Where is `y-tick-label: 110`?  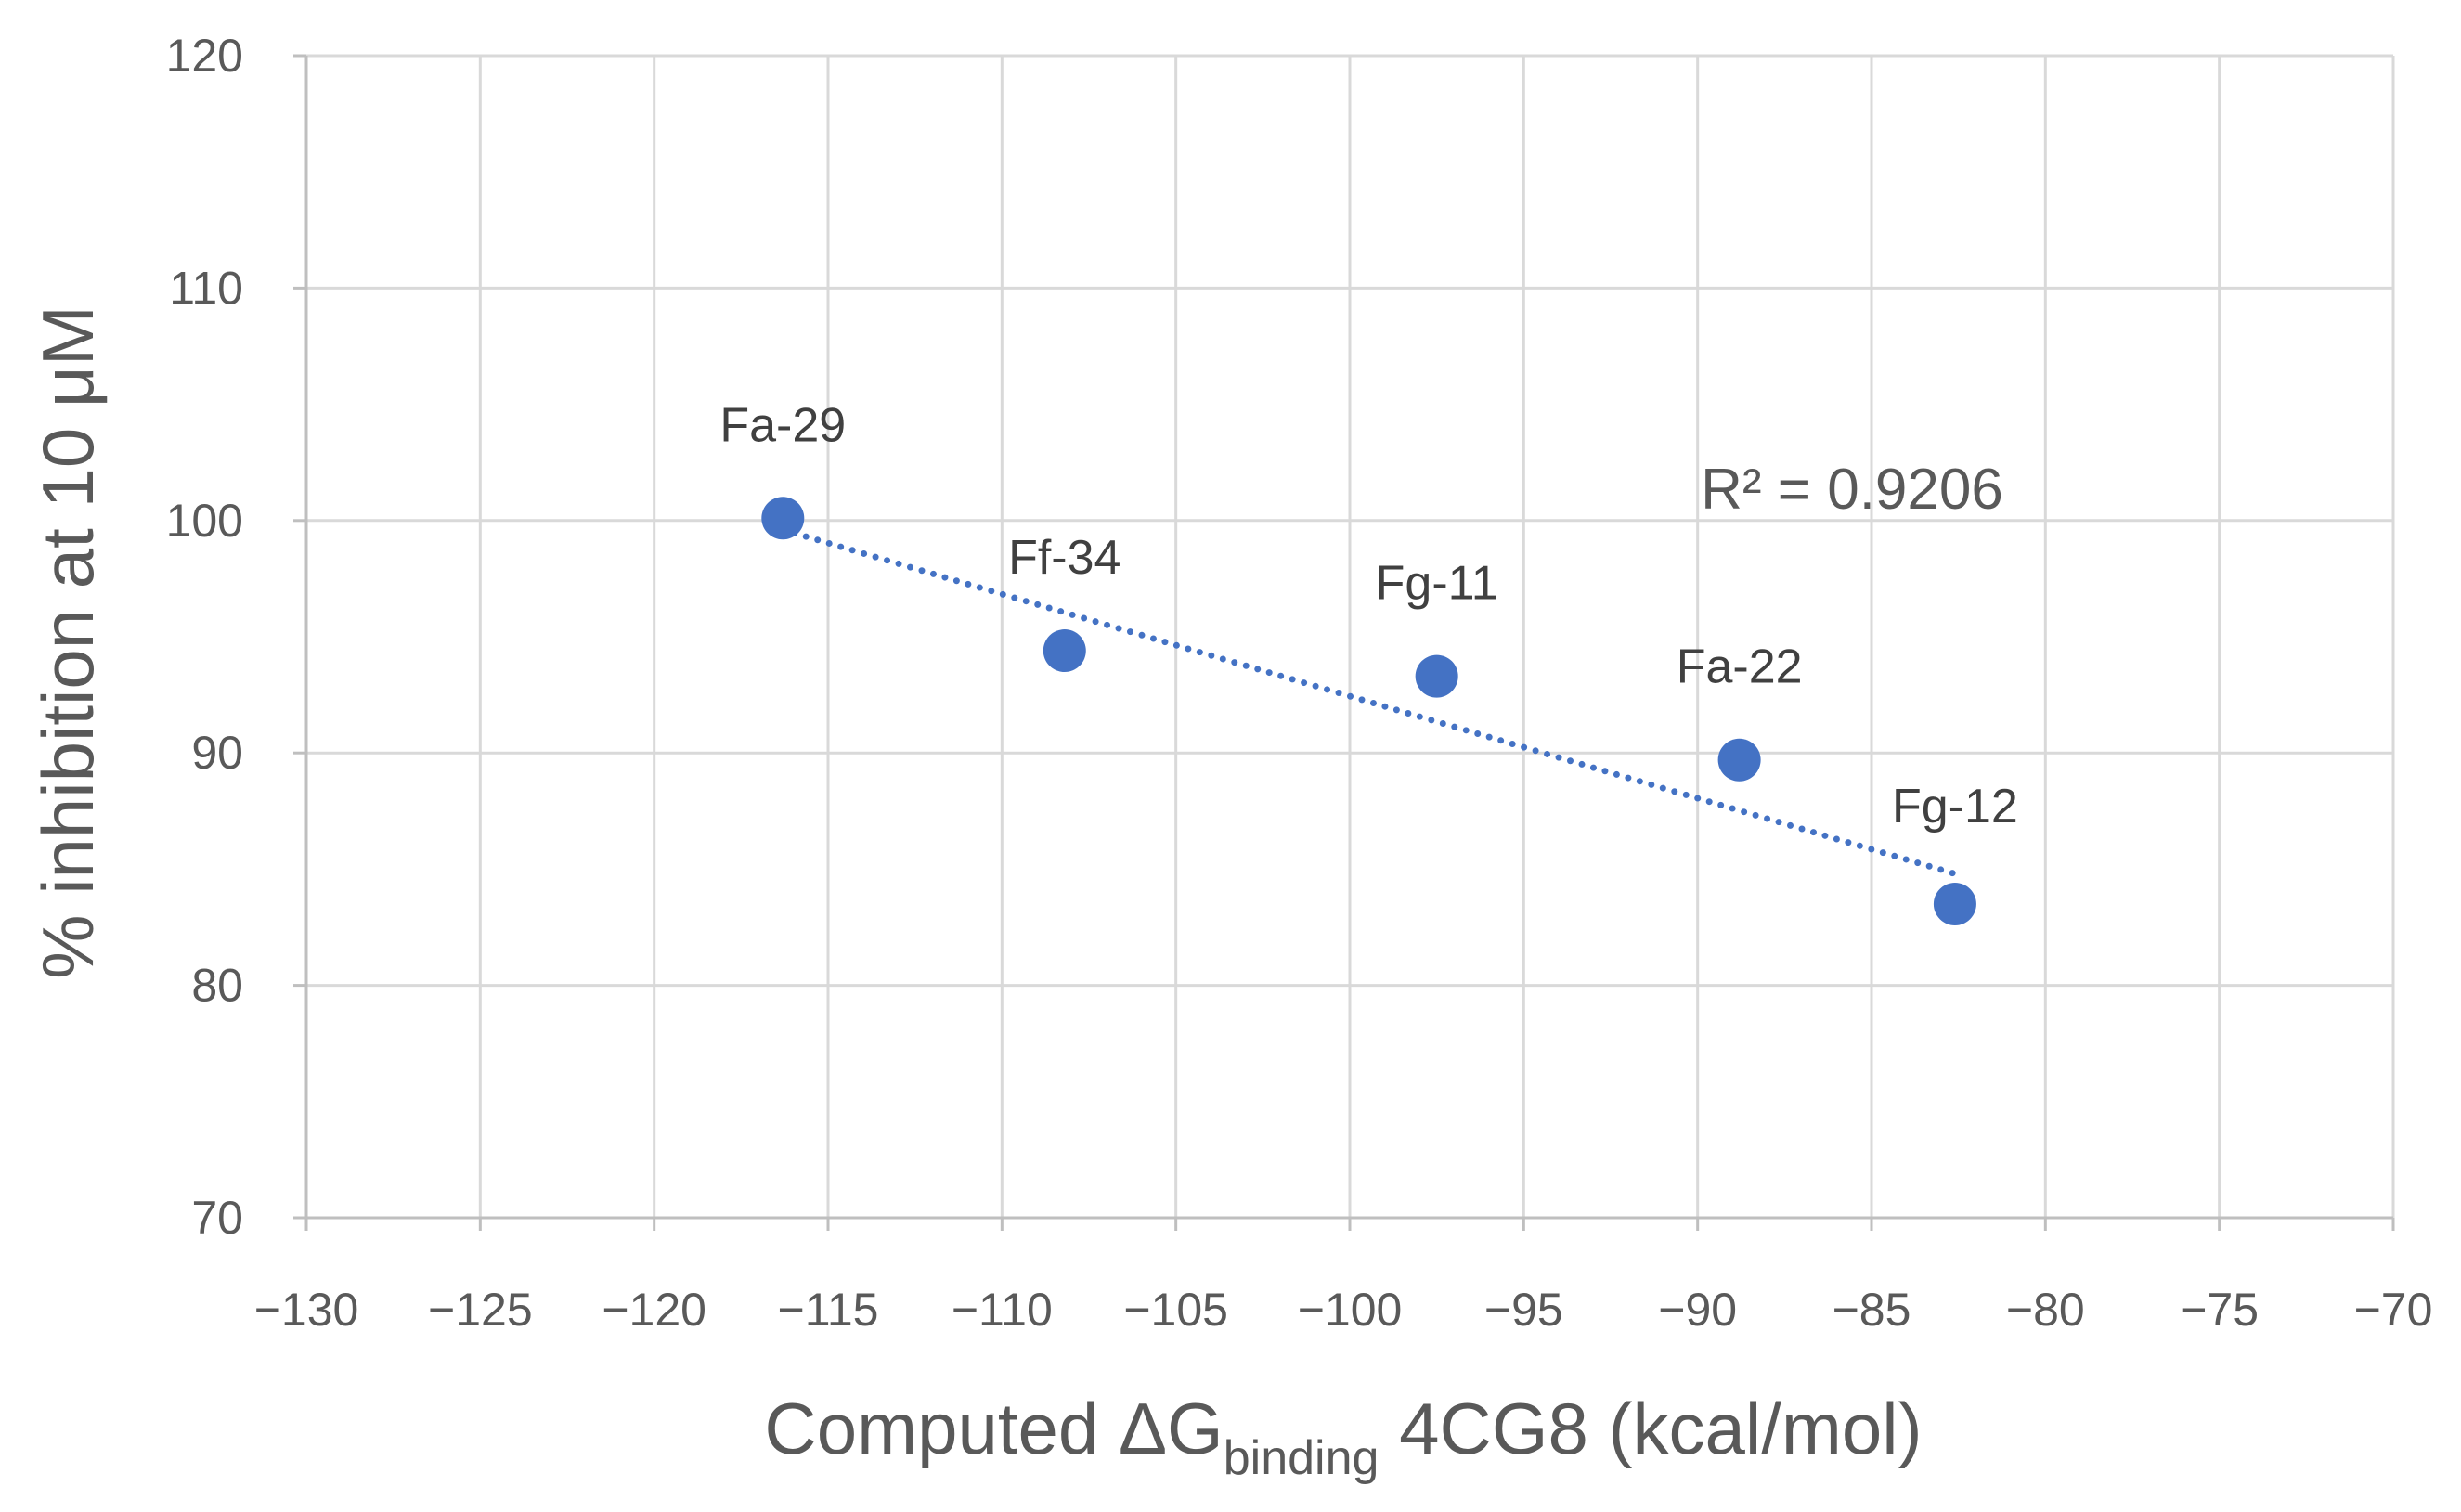
y-tick-label: 110 is located at coordinates (206, 288).